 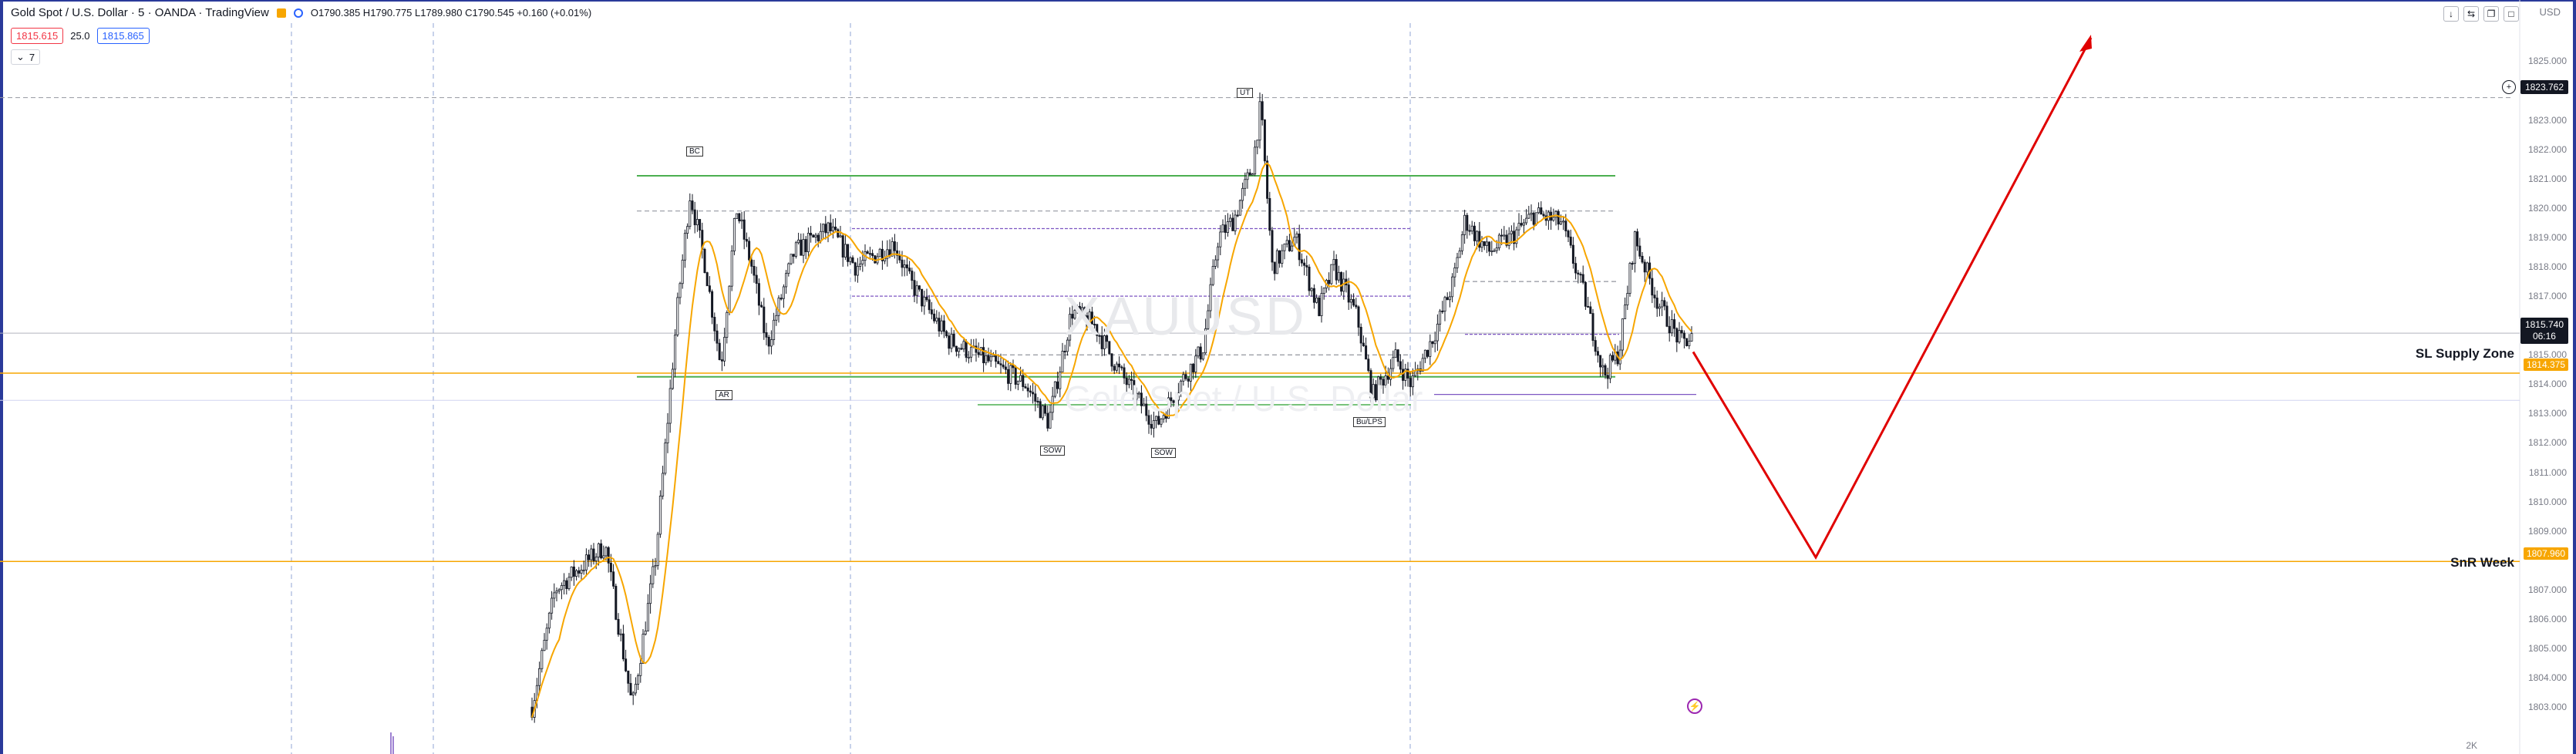 I want to click on volume-label: 2K, so click(x=2472, y=745).